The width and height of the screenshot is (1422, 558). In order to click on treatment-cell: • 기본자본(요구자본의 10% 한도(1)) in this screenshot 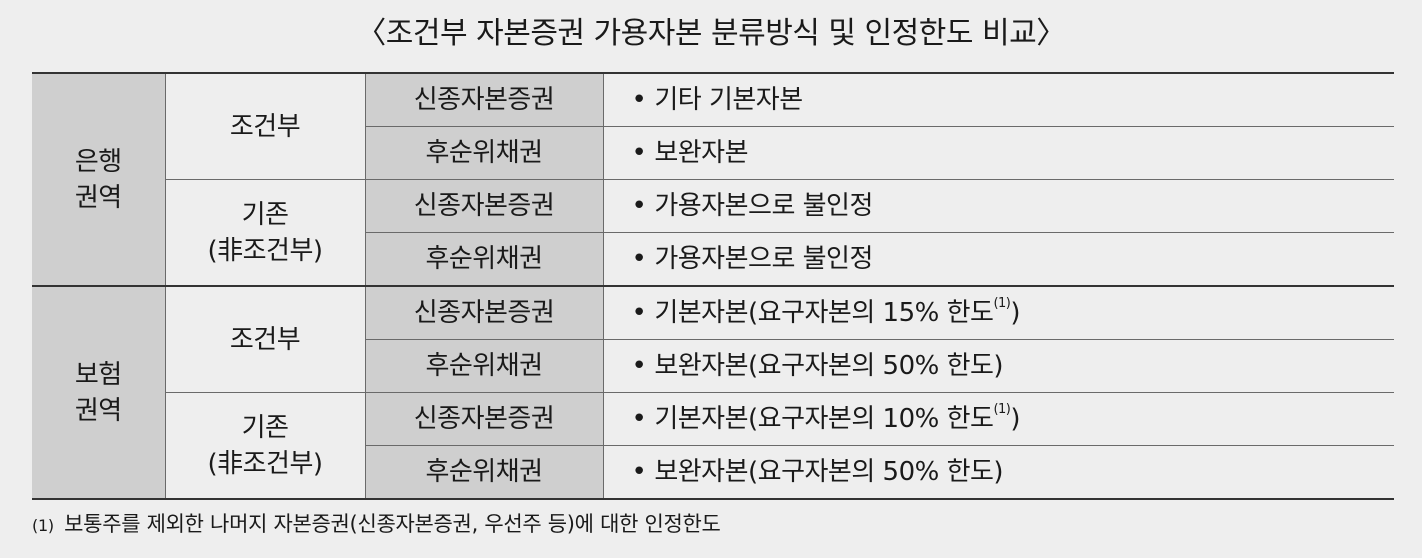, I will do `click(998, 419)`.